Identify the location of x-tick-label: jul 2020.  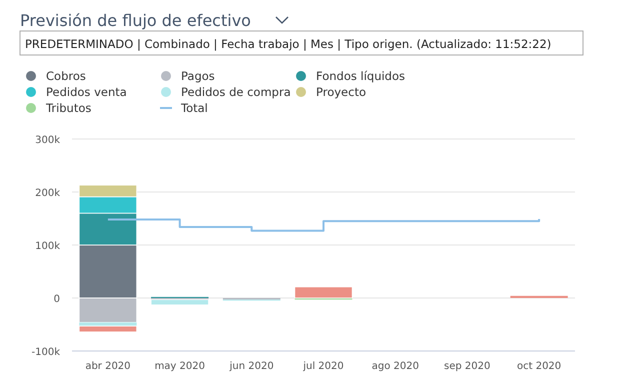
(323, 366).